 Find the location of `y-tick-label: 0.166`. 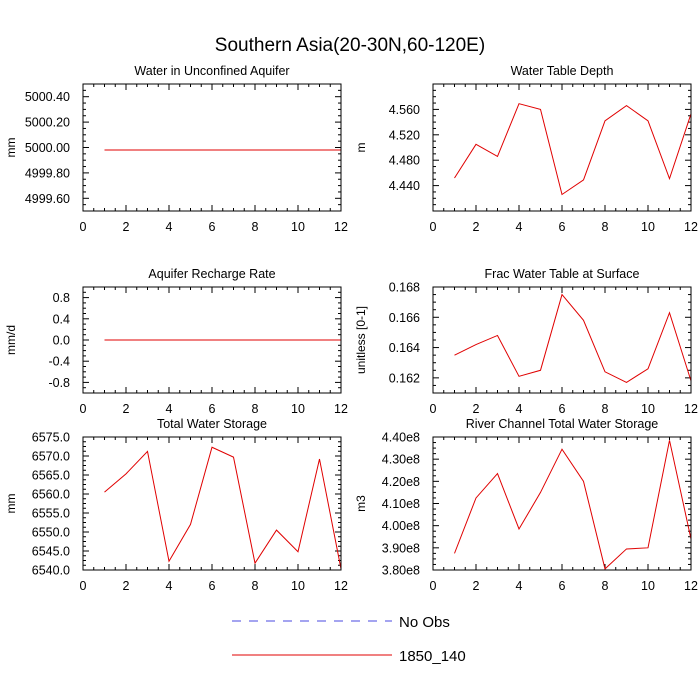

y-tick-label: 0.166 is located at coordinates (404, 318).